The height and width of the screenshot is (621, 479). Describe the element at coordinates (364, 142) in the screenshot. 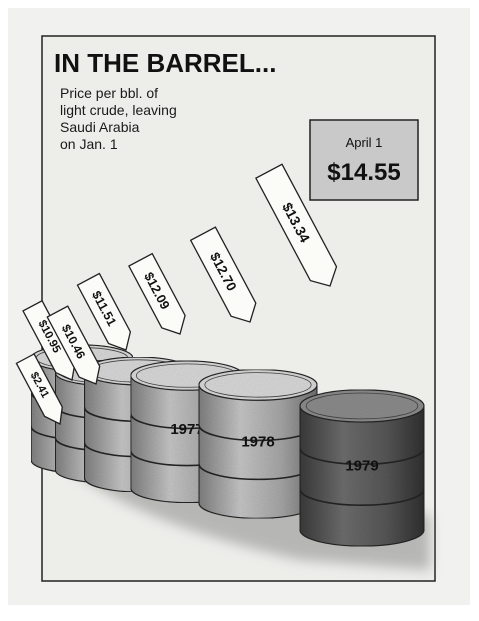

I see `callout-date: April 1` at that location.